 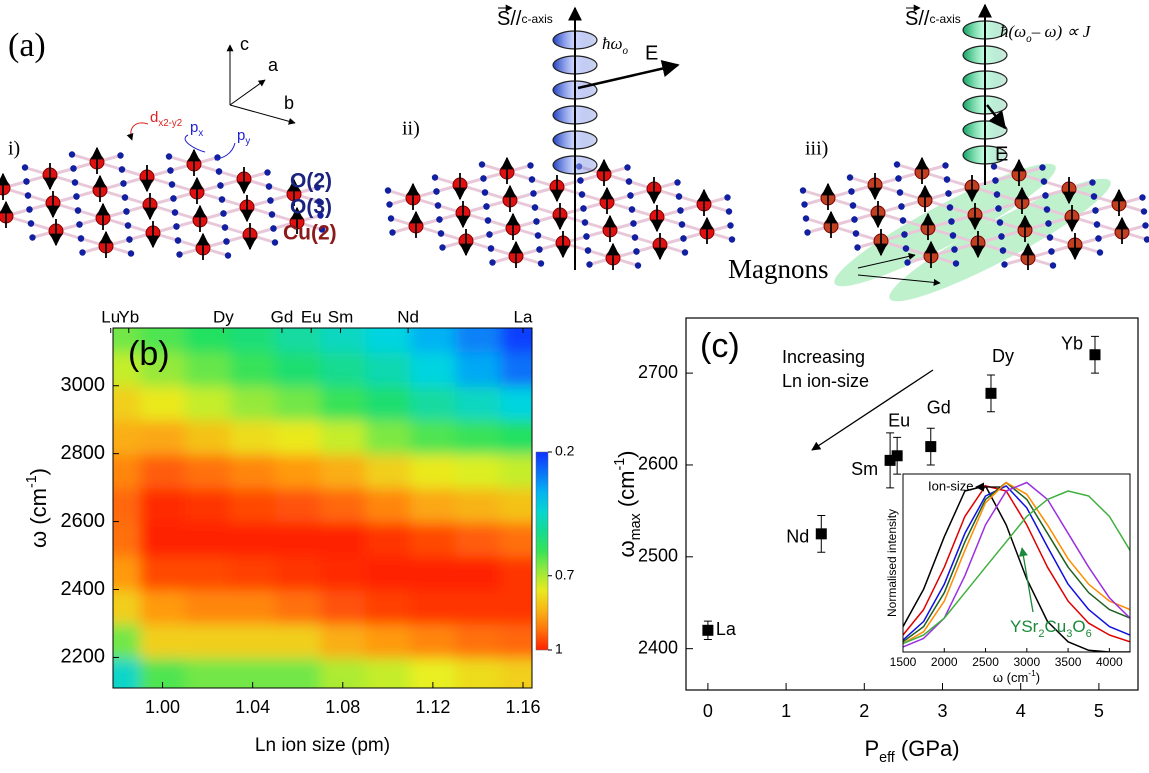 What do you see at coordinates (247, 141) in the screenshot?
I see `orbital-label-part: y` at bounding box center [247, 141].